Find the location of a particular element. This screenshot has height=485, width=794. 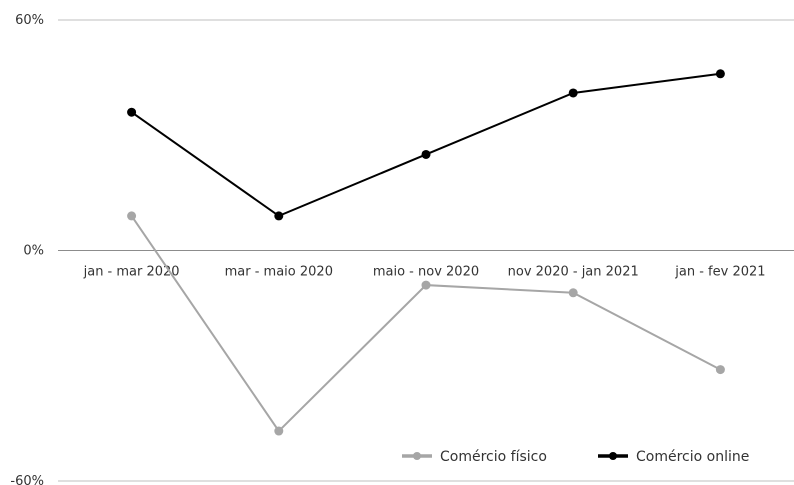

y-tick-label: 60% is located at coordinates (29, 20).